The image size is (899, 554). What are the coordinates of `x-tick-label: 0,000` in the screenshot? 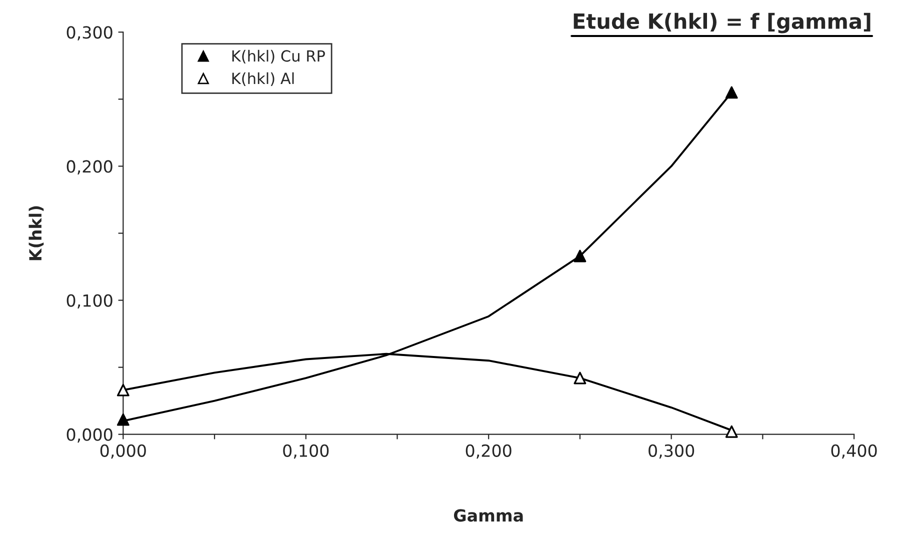 It's located at (123, 451).